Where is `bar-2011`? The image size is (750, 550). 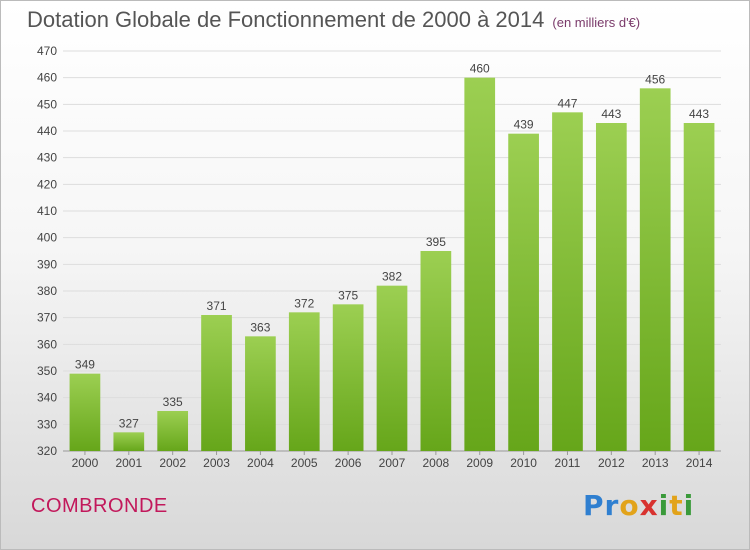
bar-2011 is located at coordinates (567, 281).